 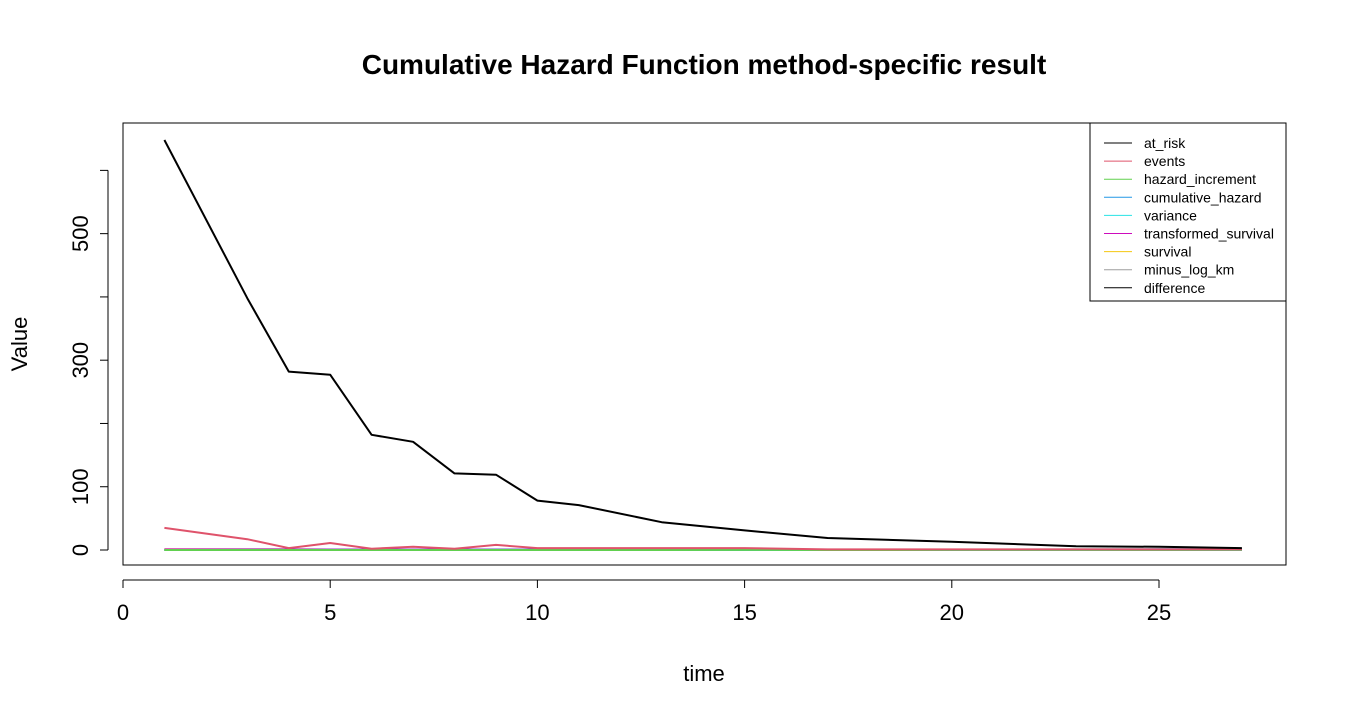 I want to click on legend-label-transformed-survival: transformed_survival, so click(x=1209, y=234).